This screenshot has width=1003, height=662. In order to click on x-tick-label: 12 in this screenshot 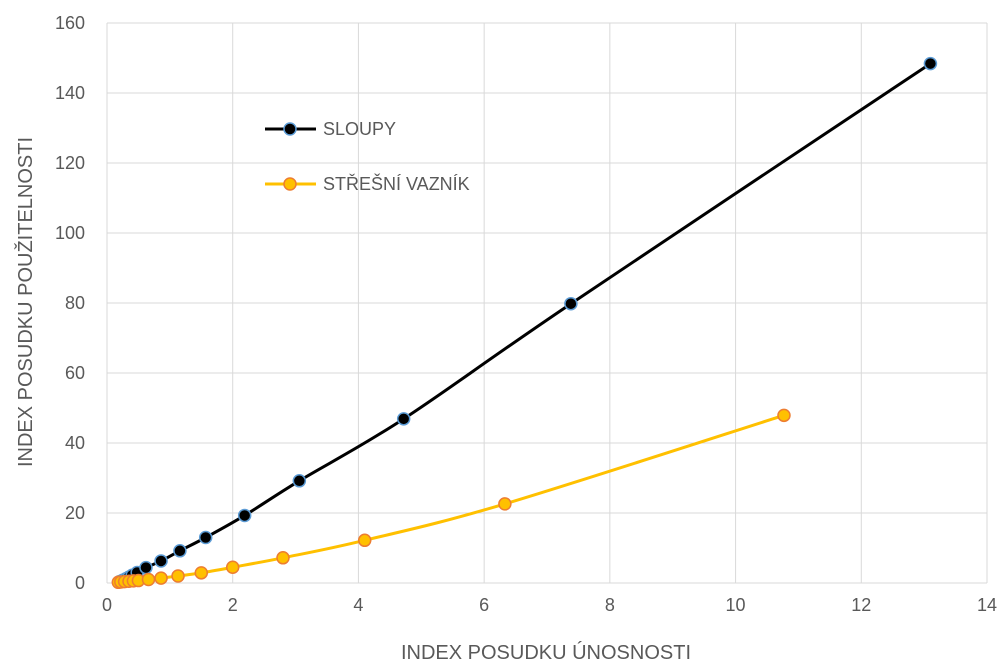, I will do `click(861, 605)`.